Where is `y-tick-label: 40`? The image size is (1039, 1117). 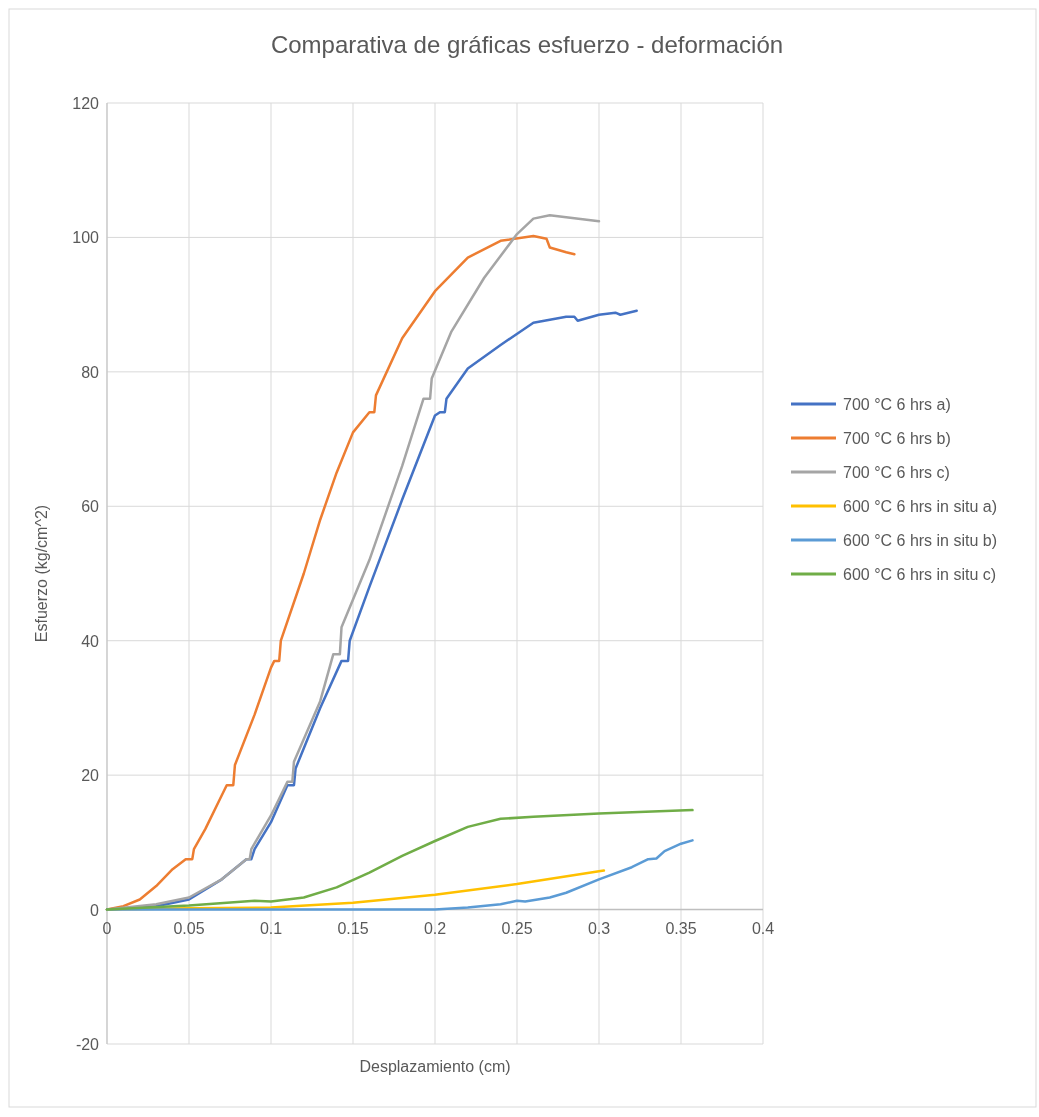
y-tick-label: 40 is located at coordinates (90, 641).